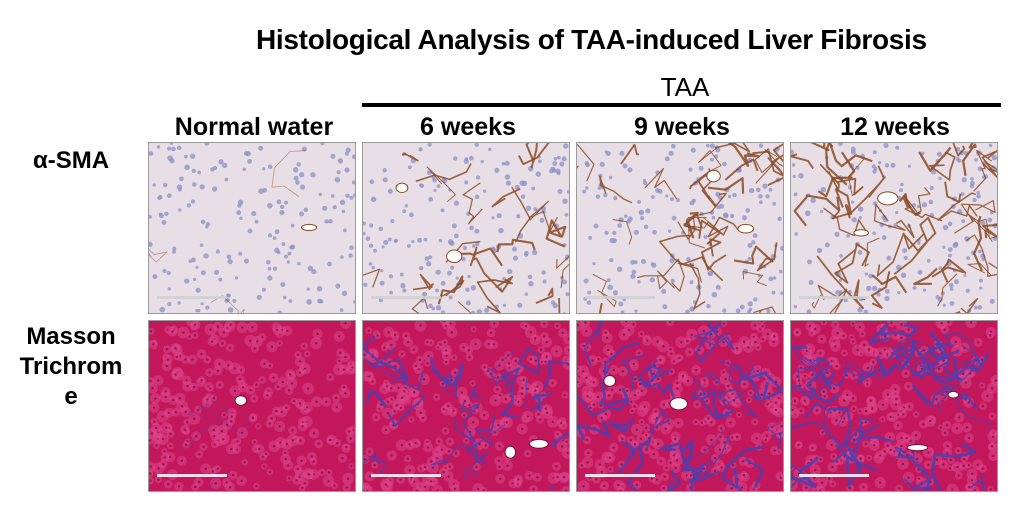 Image resolution: width=1024 pixels, height=519 pixels. I want to click on micrograph-alpha-sma-12-weeks, so click(894, 228).